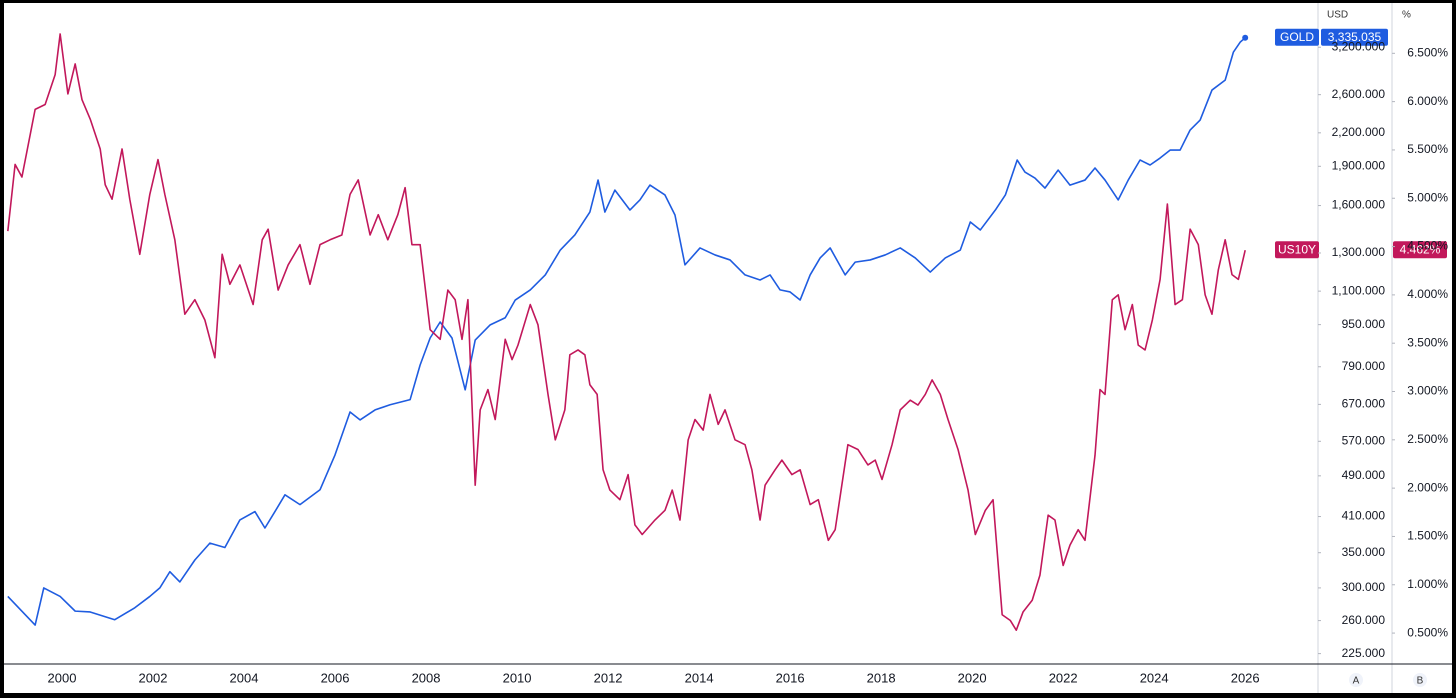  Describe the element at coordinates (1427, 101) in the screenshot. I see `y2-tick-label: 6.000%` at that location.